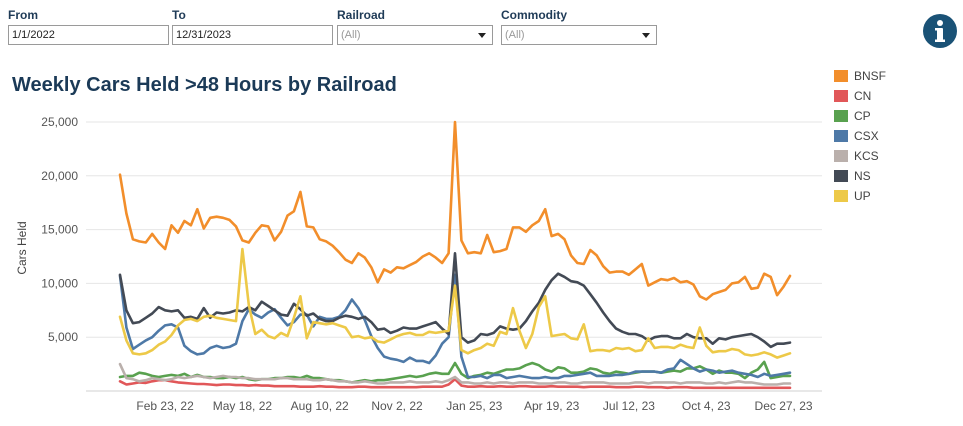 The image size is (963, 426). I want to click on legend-item-ns: NS, so click(860, 176).